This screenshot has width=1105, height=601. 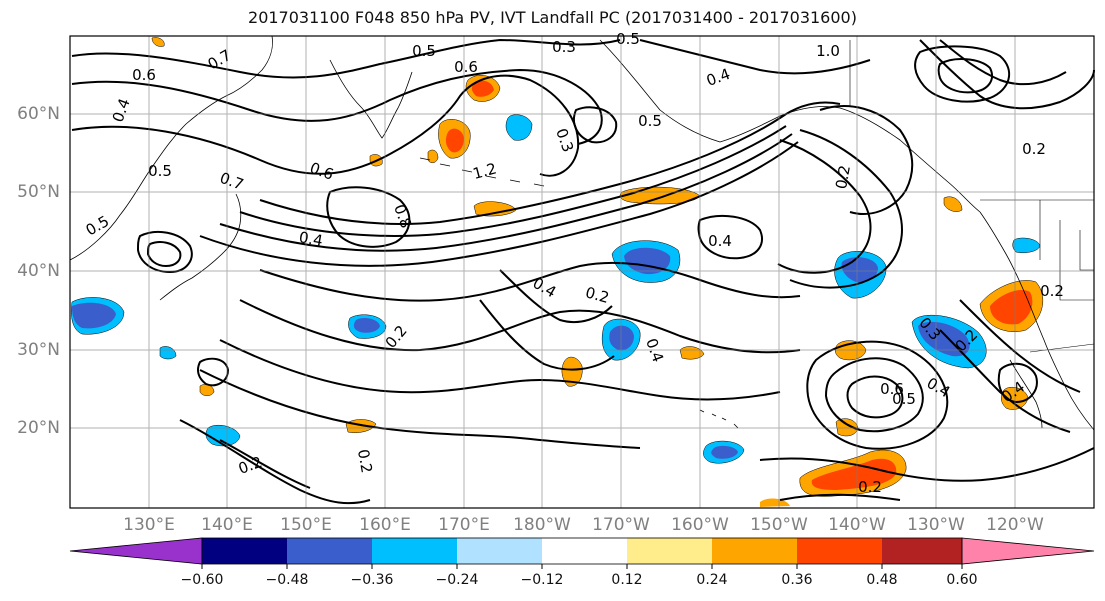 What do you see at coordinates (38, 114) in the screenshot?
I see `lat-label-60n: 60°N` at bounding box center [38, 114].